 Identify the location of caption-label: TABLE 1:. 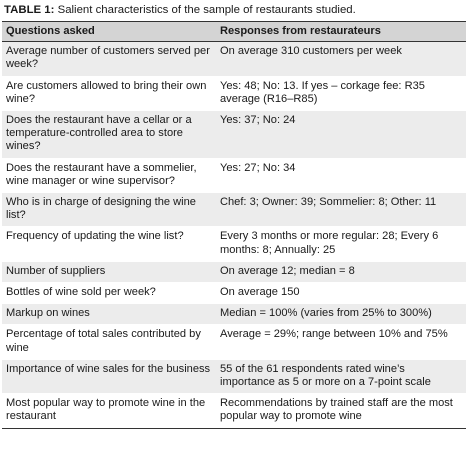
(29, 10).